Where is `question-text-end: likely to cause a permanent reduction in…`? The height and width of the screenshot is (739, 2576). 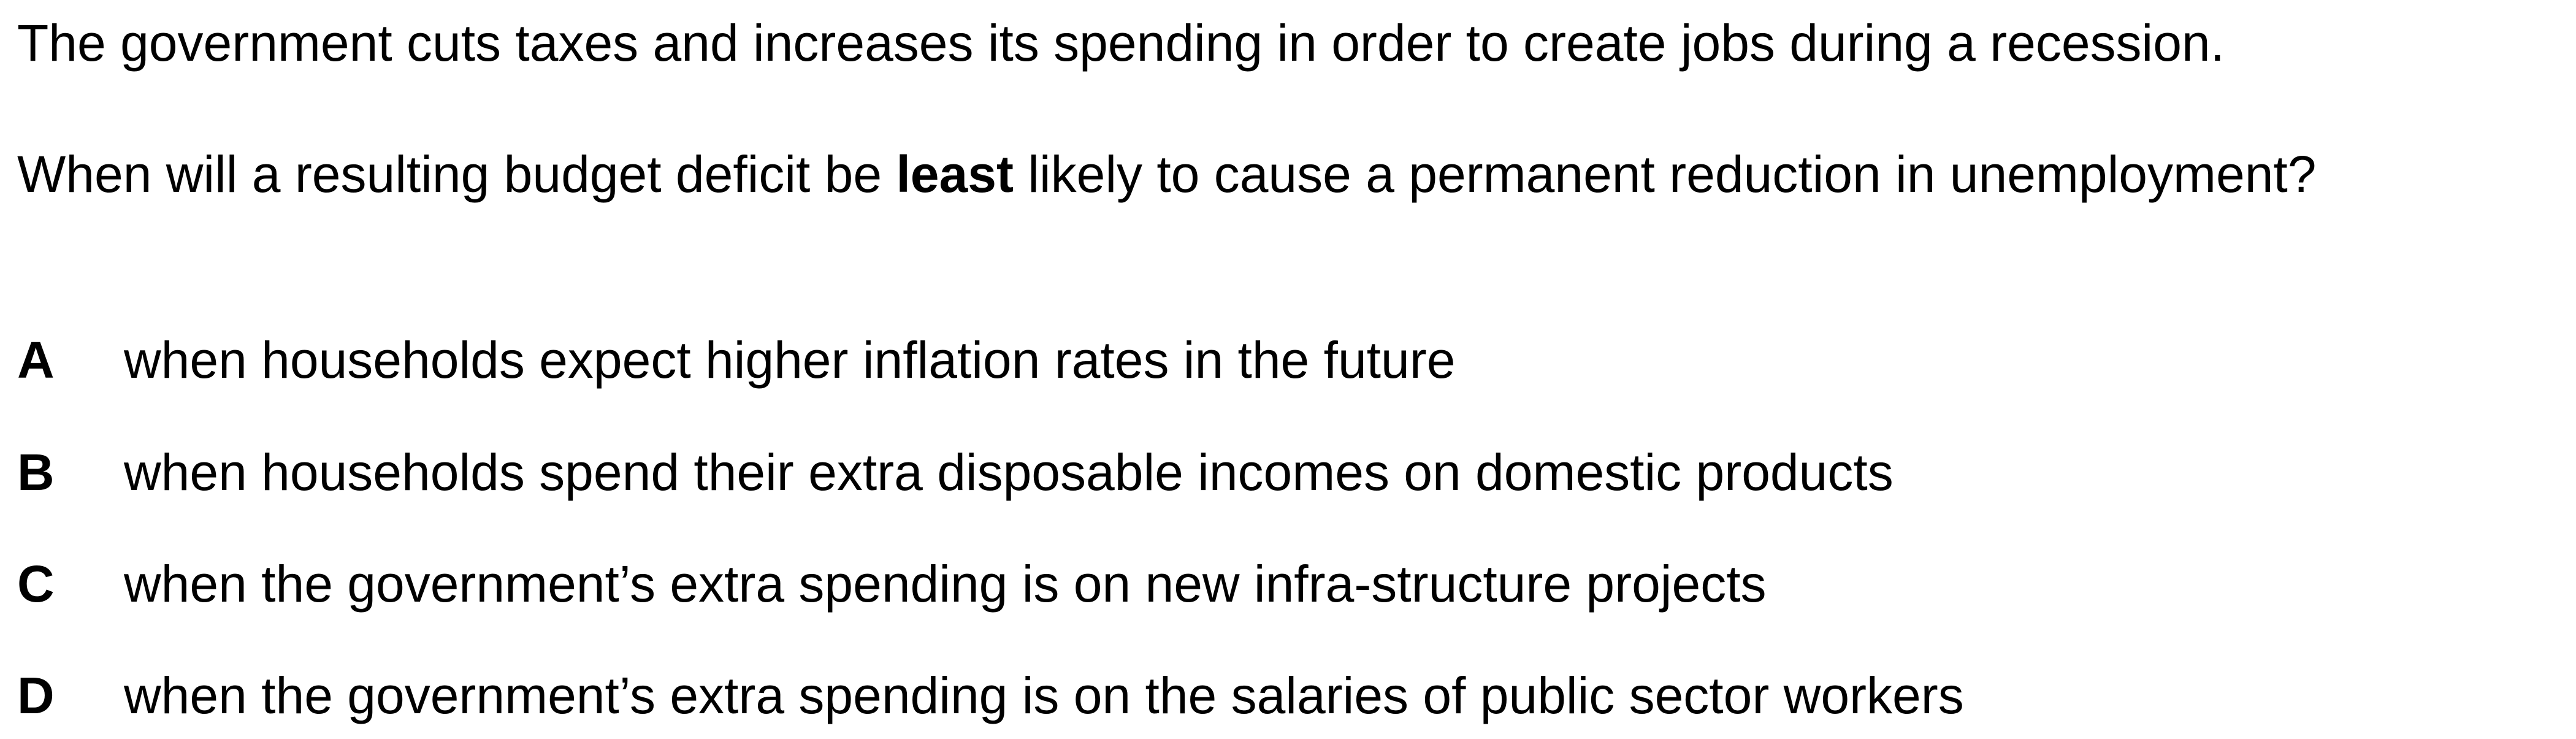 question-text-end: likely to cause a permanent reduction in… is located at coordinates (1665, 174).